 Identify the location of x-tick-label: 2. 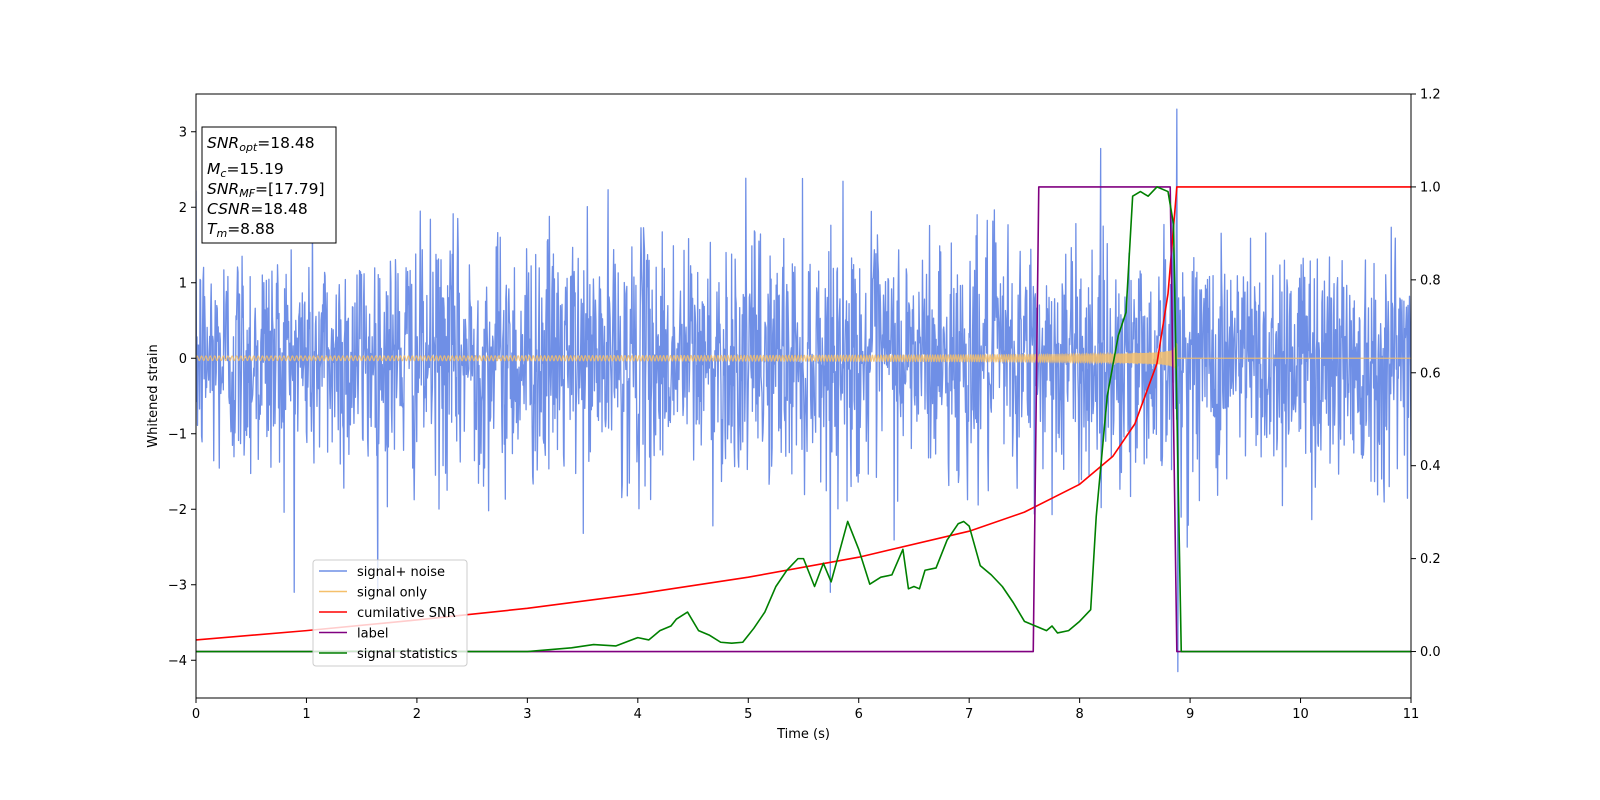
(417, 714).